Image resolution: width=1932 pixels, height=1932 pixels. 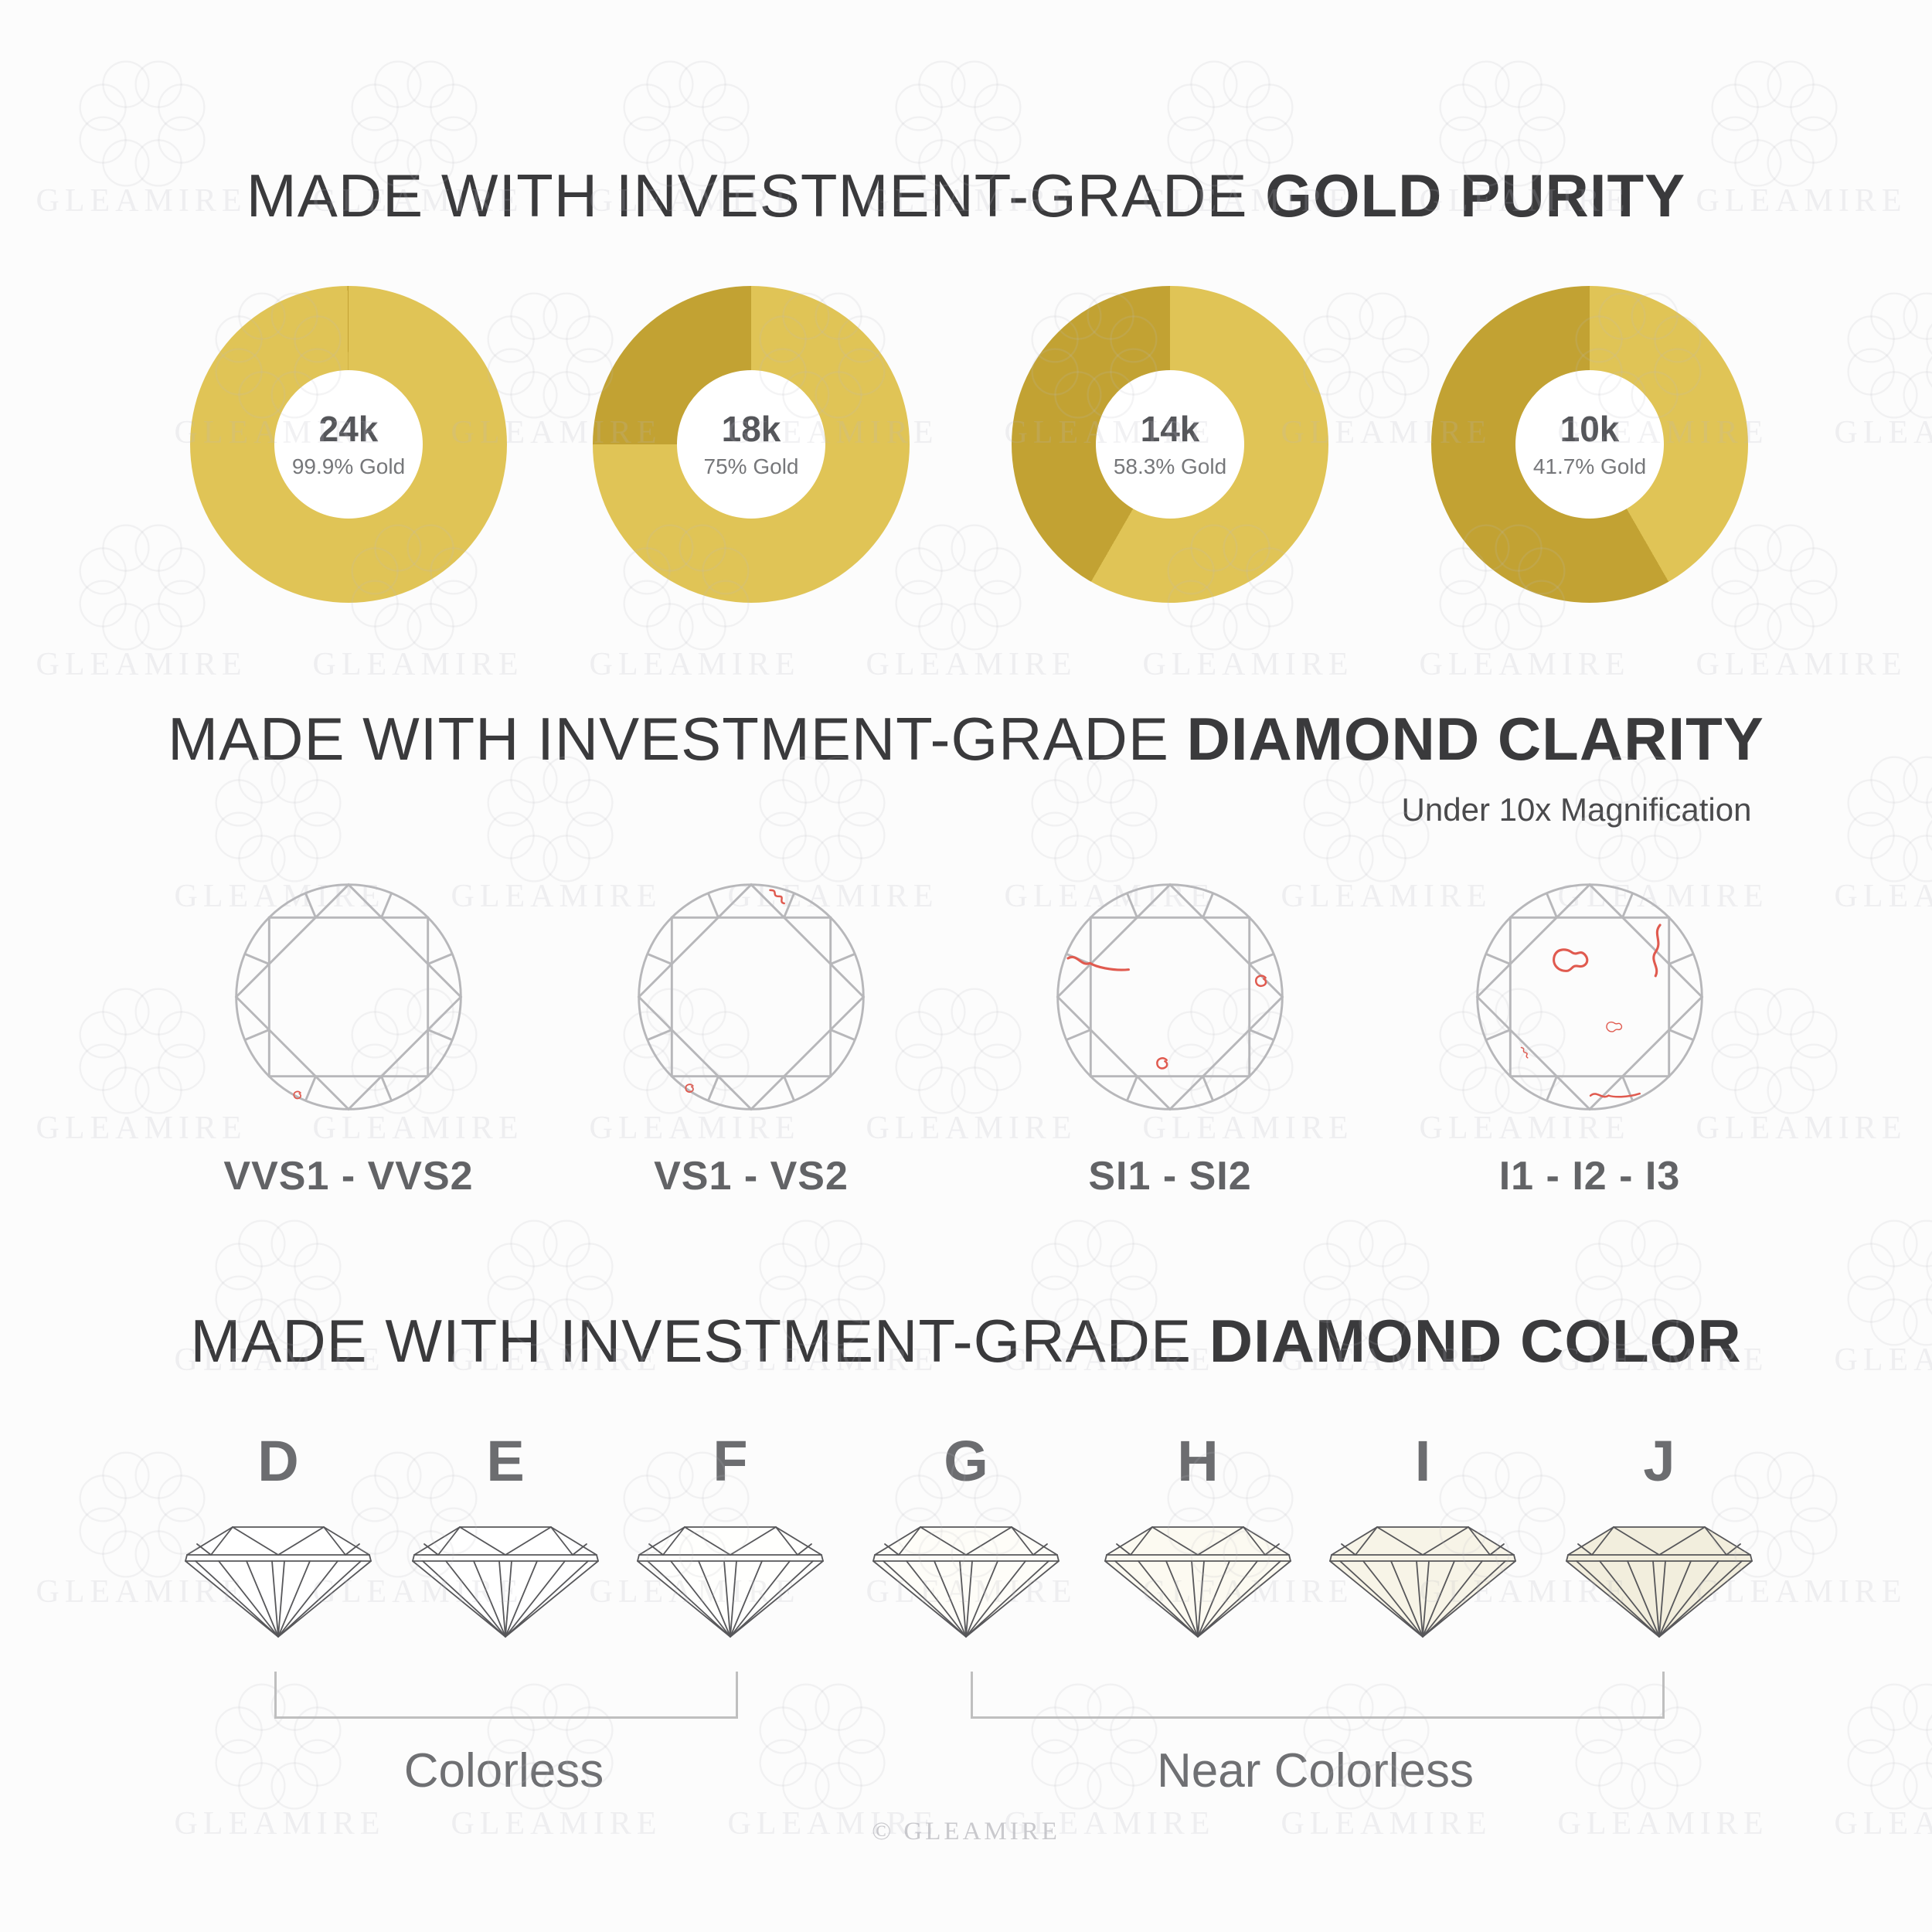 I want to click on clarity-grade-label: VS1 - VS2, so click(x=752, y=1177).